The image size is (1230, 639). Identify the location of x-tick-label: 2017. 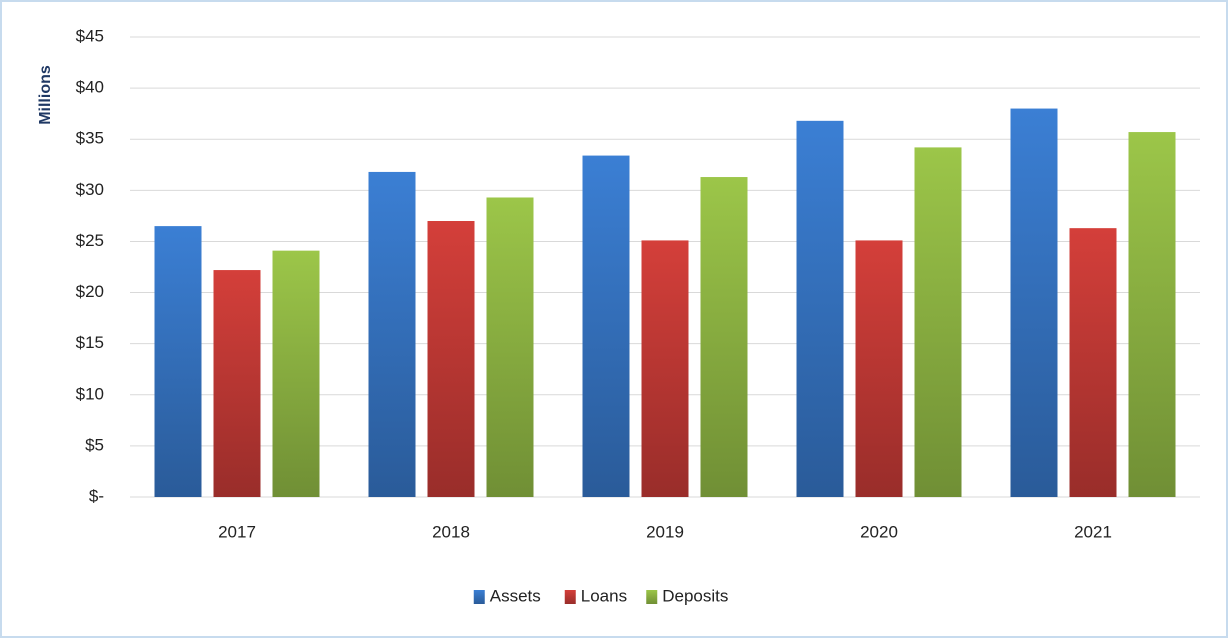
(237, 531).